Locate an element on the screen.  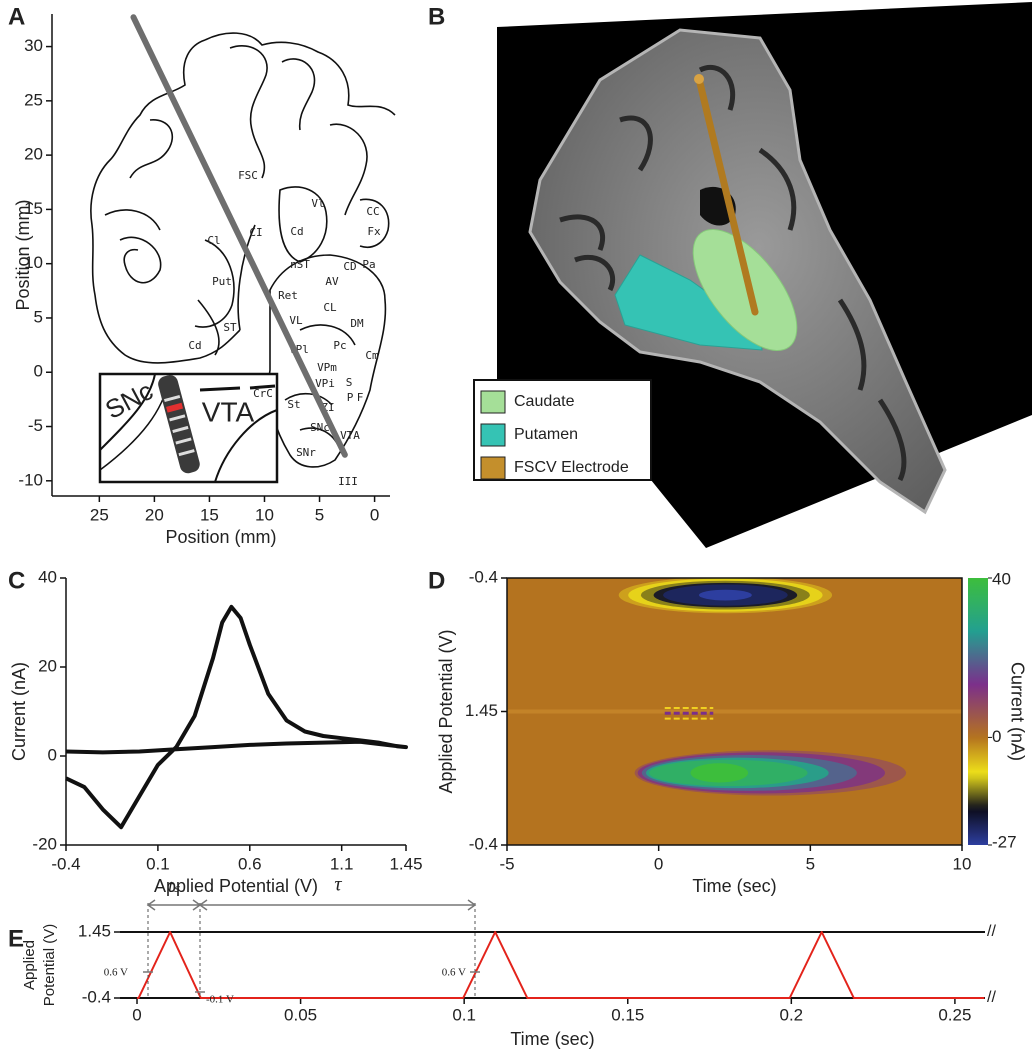
x-tick-label: 0.6 is located at coordinates (250, 863).